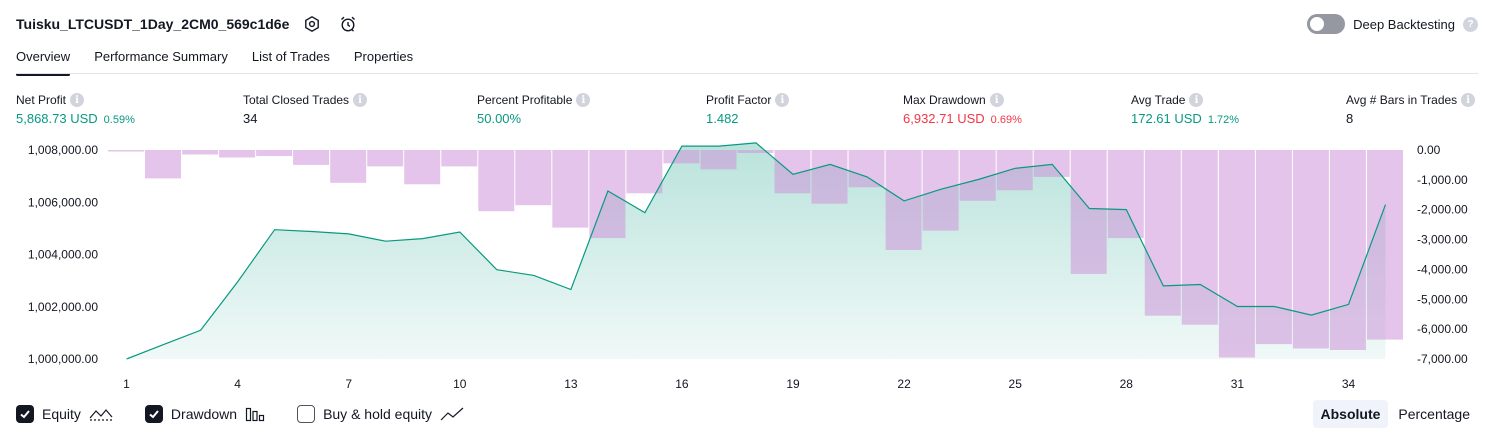 This screenshot has width=1494, height=438. Describe the element at coordinates (1442, 329) in the screenshot. I see `right-axis-tick: -6,000.00` at that location.